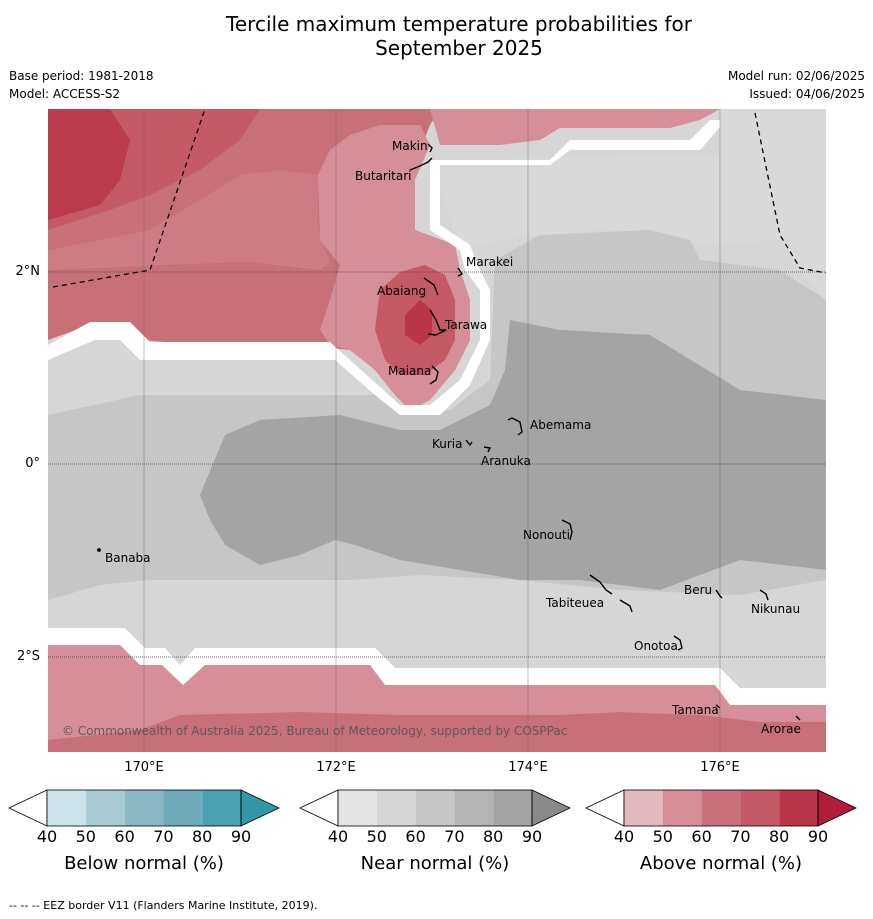 The width and height of the screenshot is (873, 919). I want to click on colorbar-near-normal, so click(435, 808).